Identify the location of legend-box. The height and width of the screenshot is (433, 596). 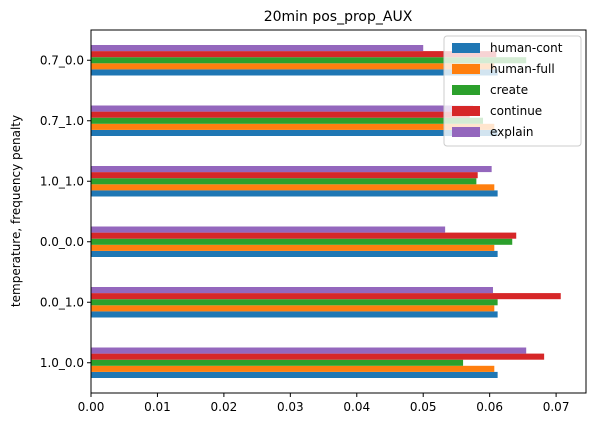
(512, 91).